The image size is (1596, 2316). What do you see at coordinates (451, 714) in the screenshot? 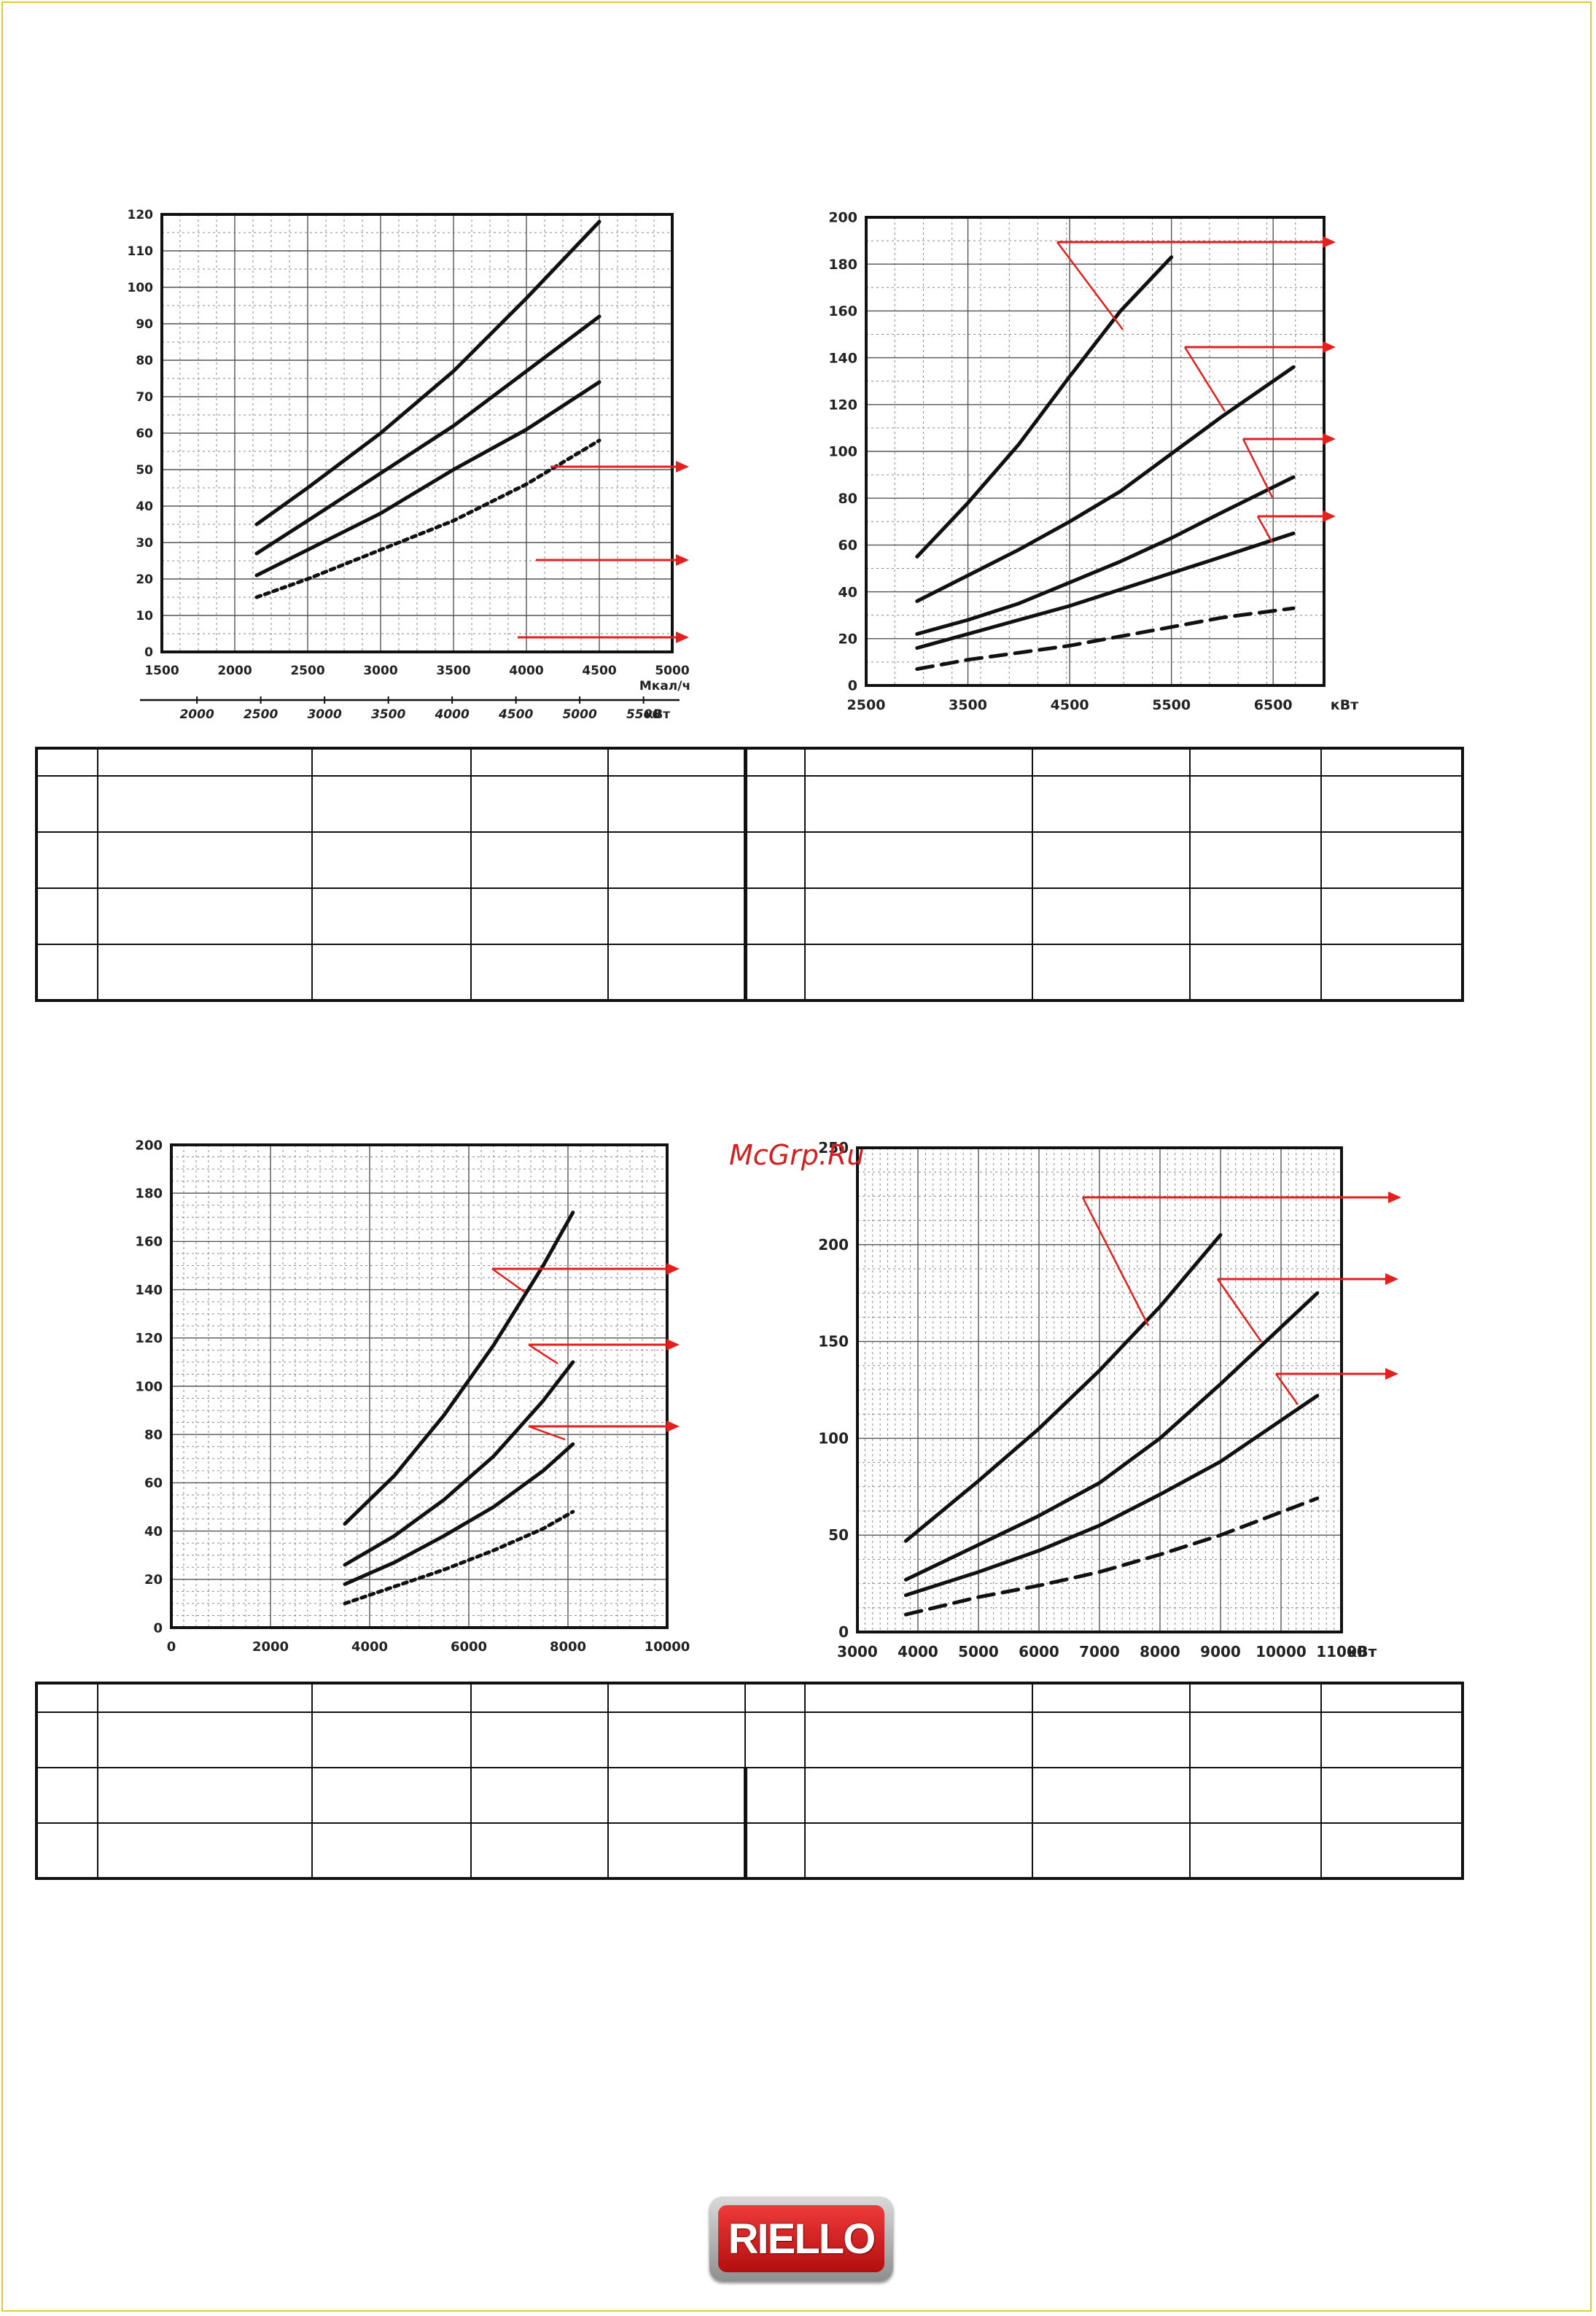
I see `x2-tick-label: 4000` at bounding box center [451, 714].